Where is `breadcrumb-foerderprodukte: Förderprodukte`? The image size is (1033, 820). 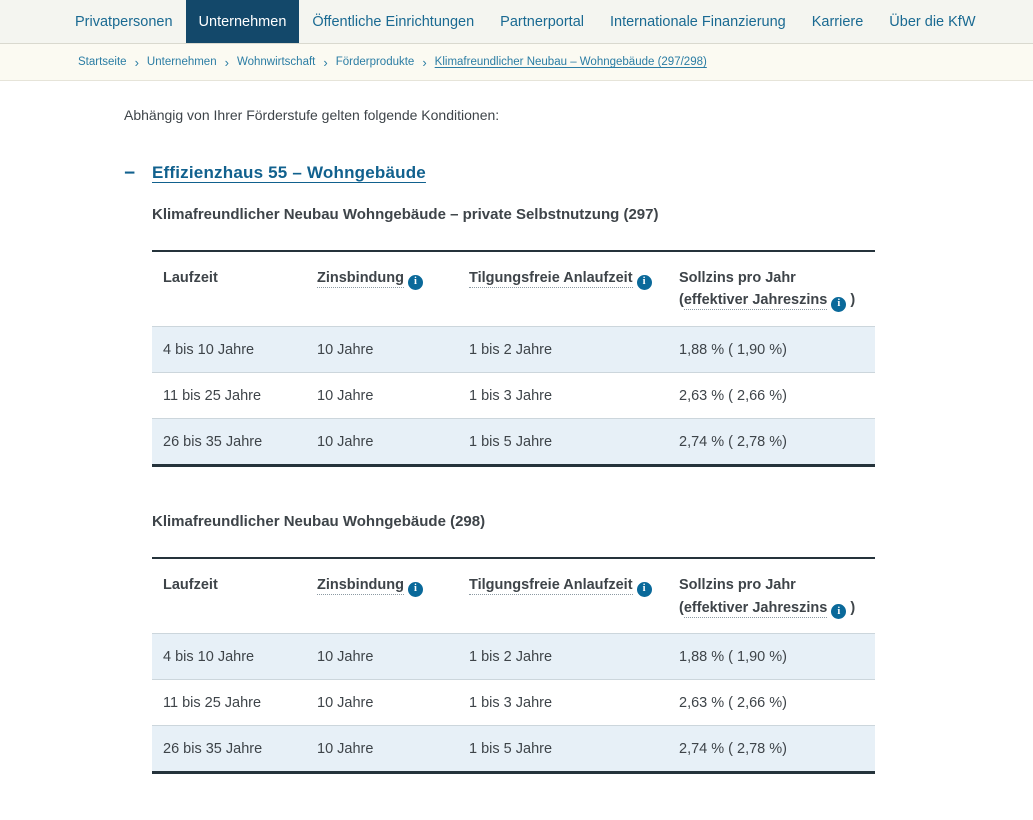 breadcrumb-foerderprodukte: Förderprodukte is located at coordinates (375, 62).